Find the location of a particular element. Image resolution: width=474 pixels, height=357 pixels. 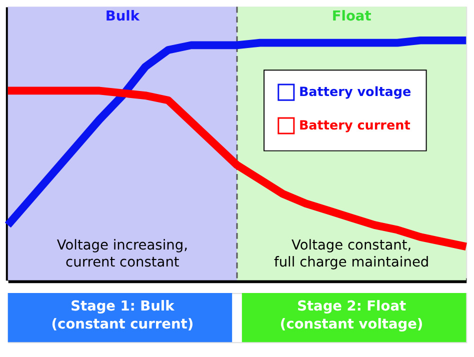

legend-label: Battery voltage is located at coordinates (355, 92).